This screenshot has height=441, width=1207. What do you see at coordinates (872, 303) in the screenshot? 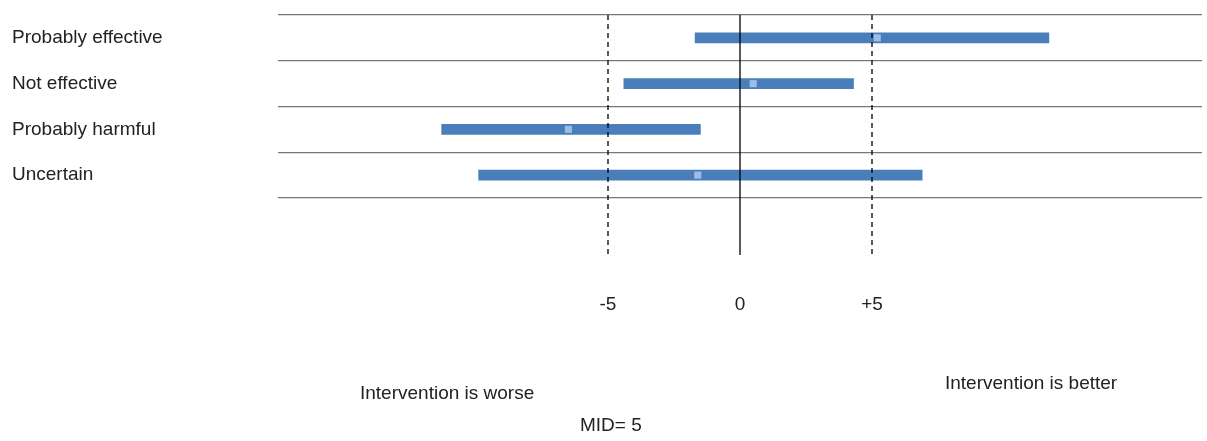
I see `x-tick-label: +5` at bounding box center [872, 303].